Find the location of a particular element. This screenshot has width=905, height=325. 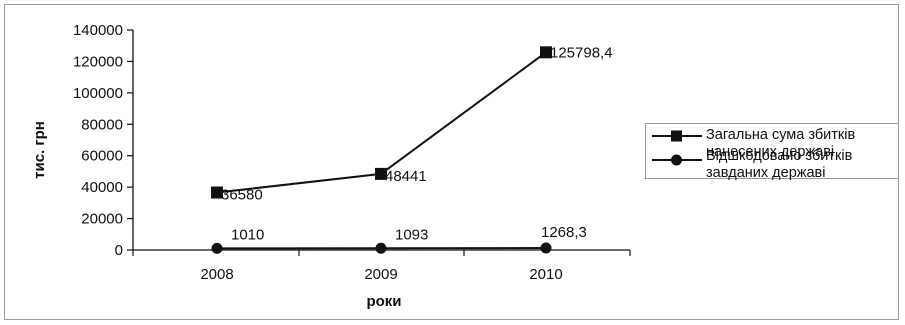

data-label: 1268,3 is located at coordinates (564, 232).